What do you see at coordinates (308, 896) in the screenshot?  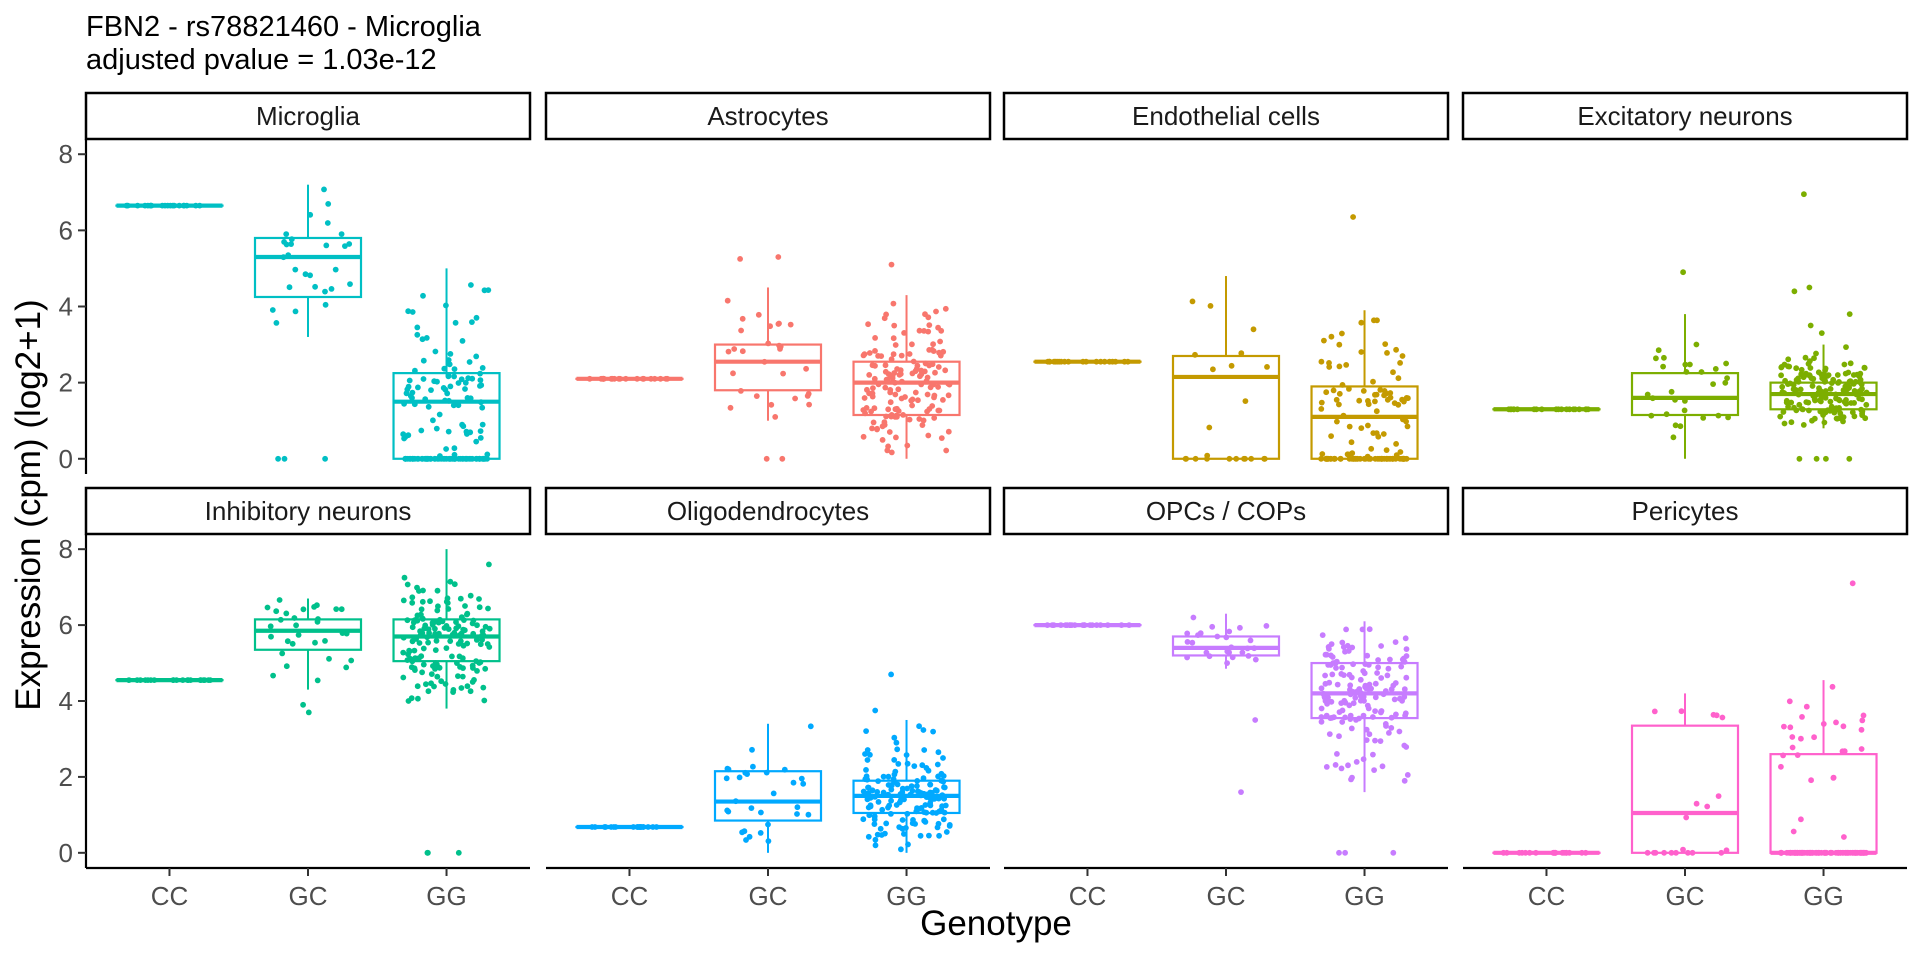 I see `x-tick-label: GC` at bounding box center [308, 896].